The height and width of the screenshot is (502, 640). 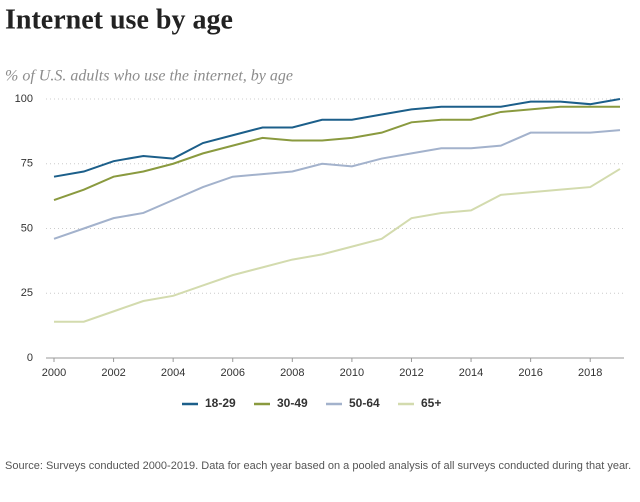 I want to click on x-tick-label: 2012, so click(x=411, y=373).